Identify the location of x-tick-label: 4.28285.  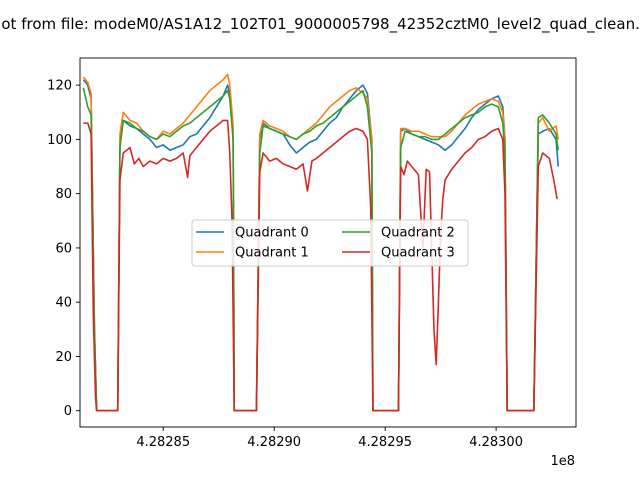
(163, 442).